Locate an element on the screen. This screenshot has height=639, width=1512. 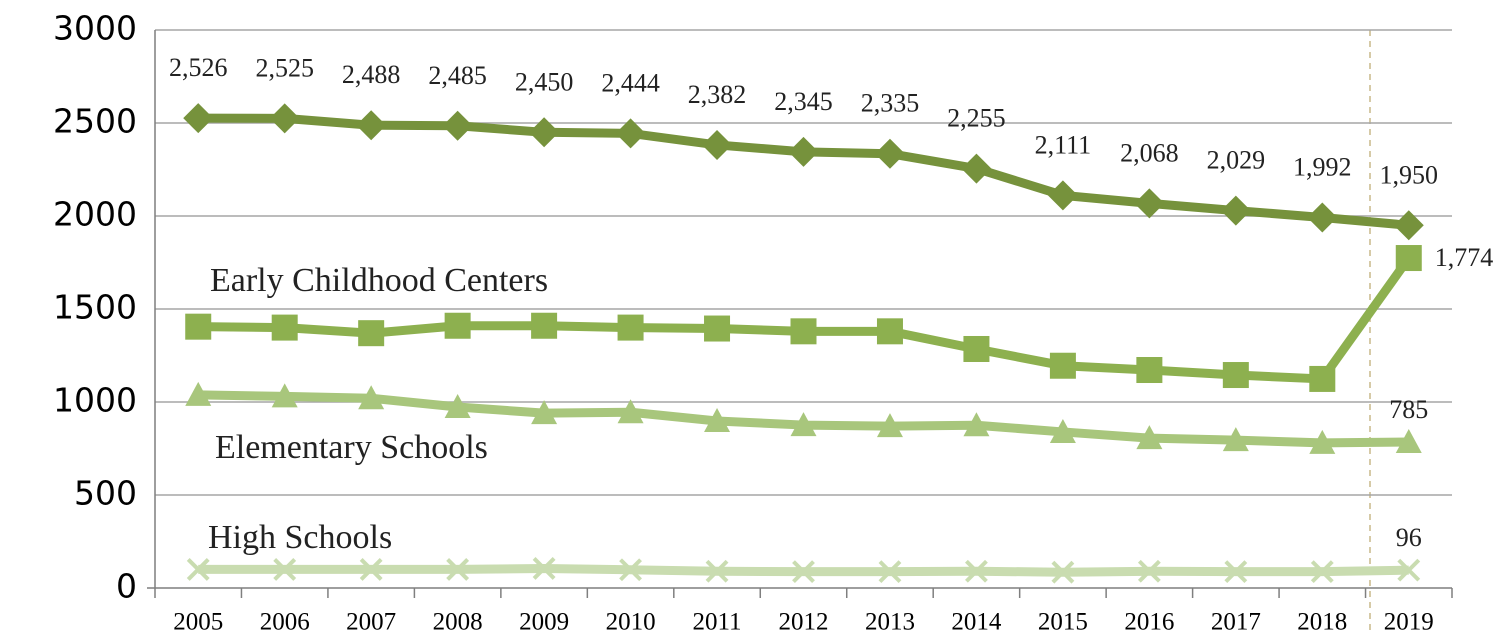
data-label: 2,382 is located at coordinates (717, 94).